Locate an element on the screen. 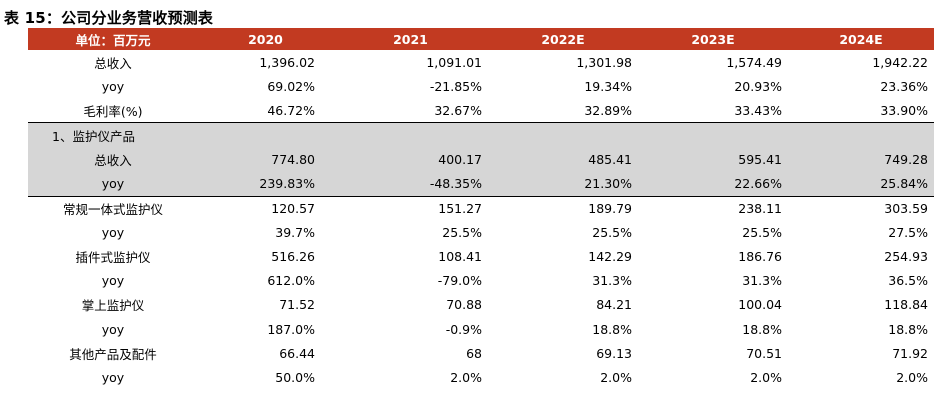  value-cell: 71.52 is located at coordinates (297, 305).